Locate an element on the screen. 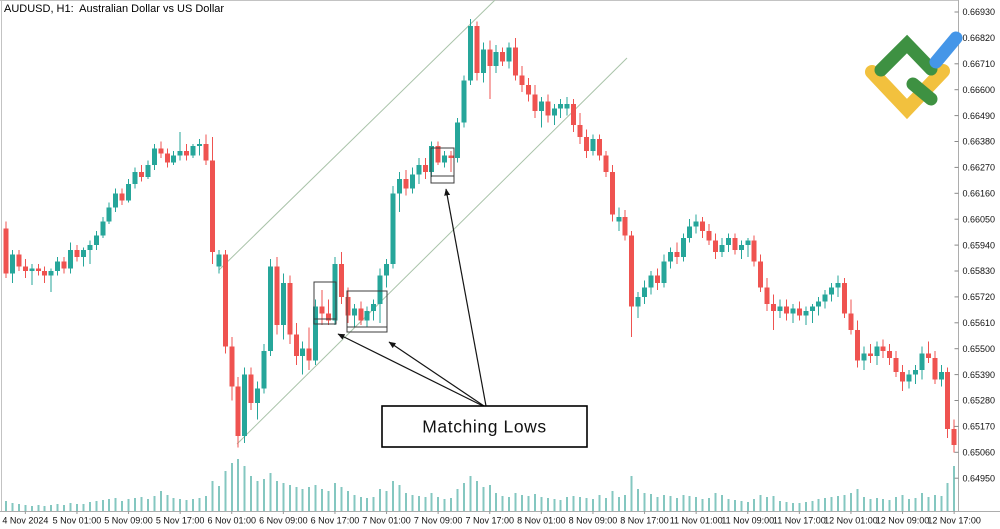  logo-green-bar-stroke is located at coordinates (922, 91).